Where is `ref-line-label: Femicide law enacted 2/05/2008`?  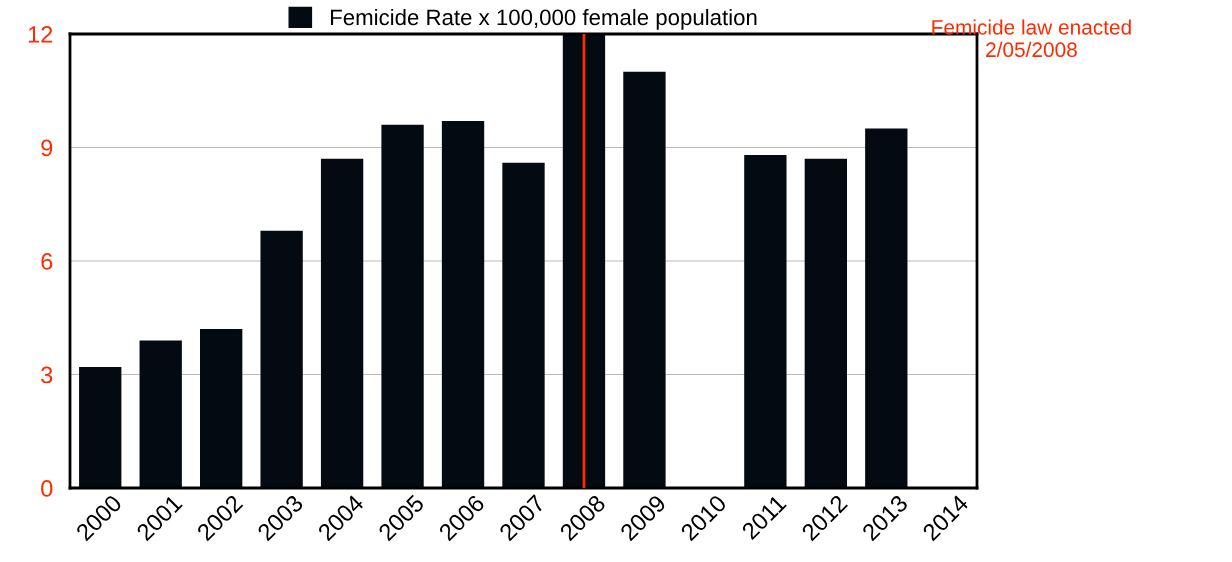
ref-line-label: Femicide law enacted 2/05/2008 is located at coordinates (1031, 38).